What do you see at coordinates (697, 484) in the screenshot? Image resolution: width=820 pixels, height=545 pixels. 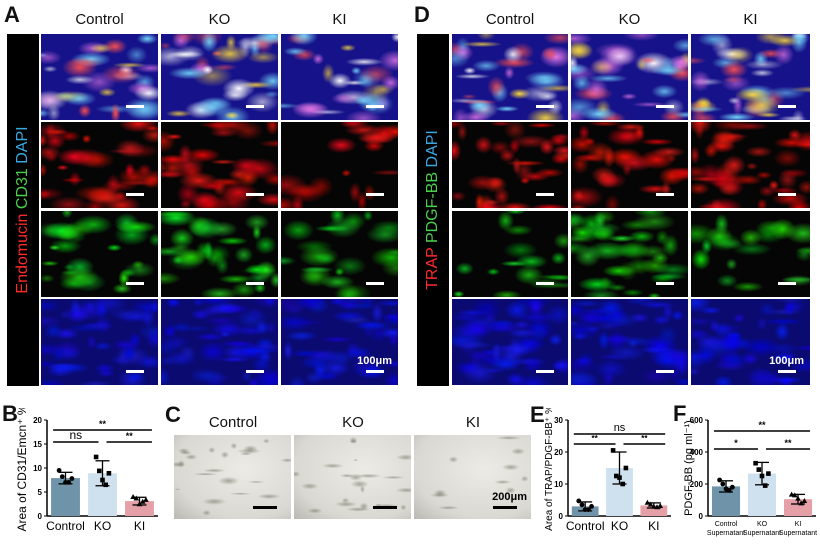 I see `svg-text: 200` at bounding box center [697, 484].